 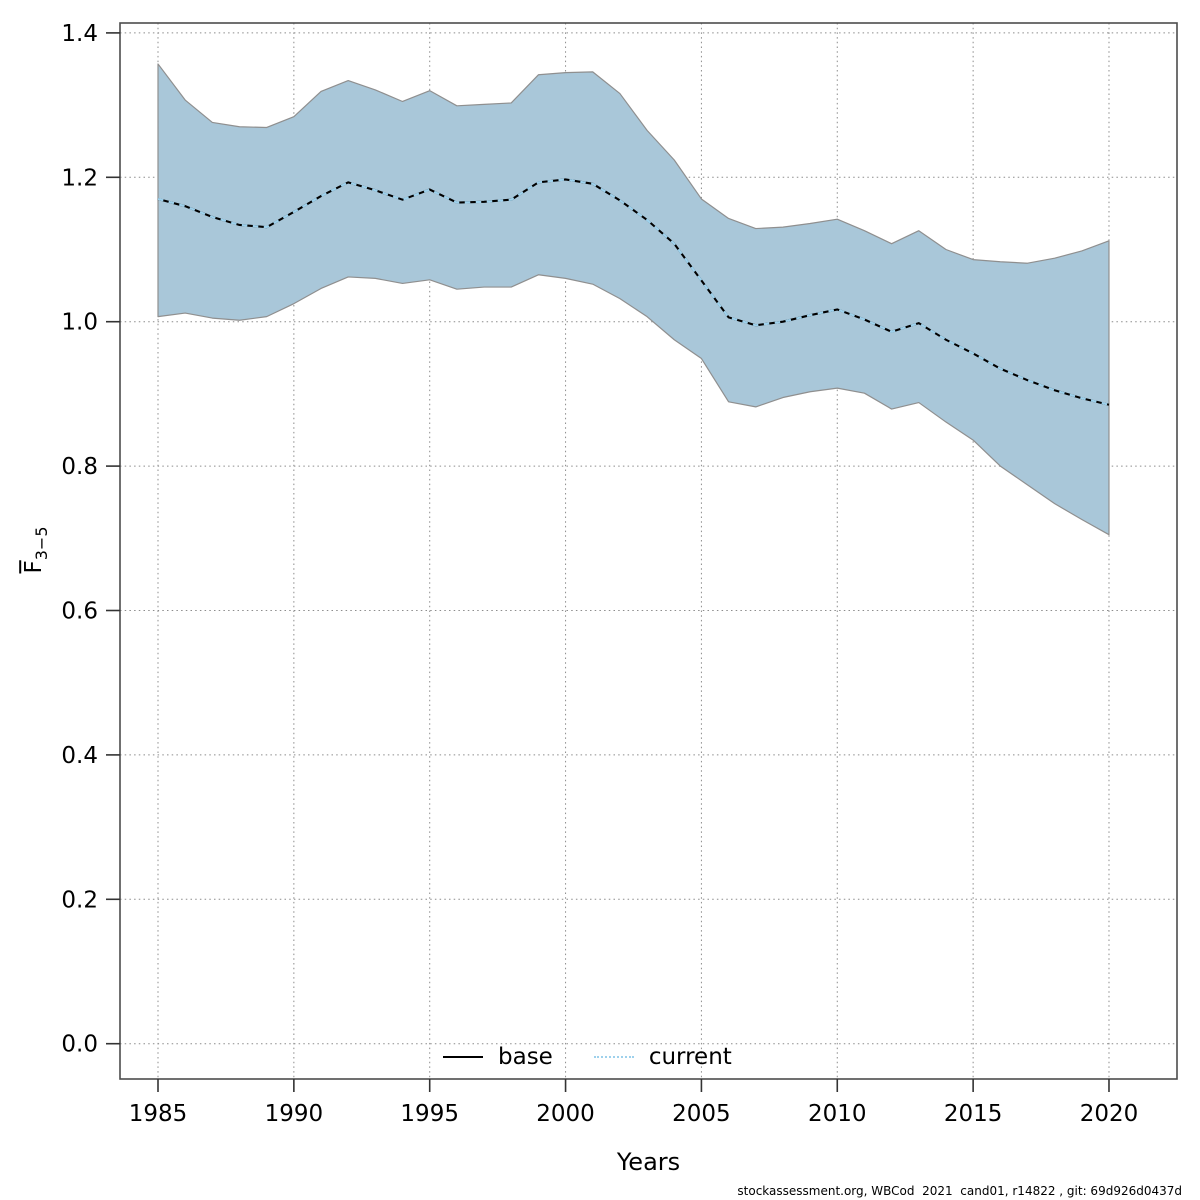 I want to click on x-tick-label: 2005, so click(x=701, y=1114).